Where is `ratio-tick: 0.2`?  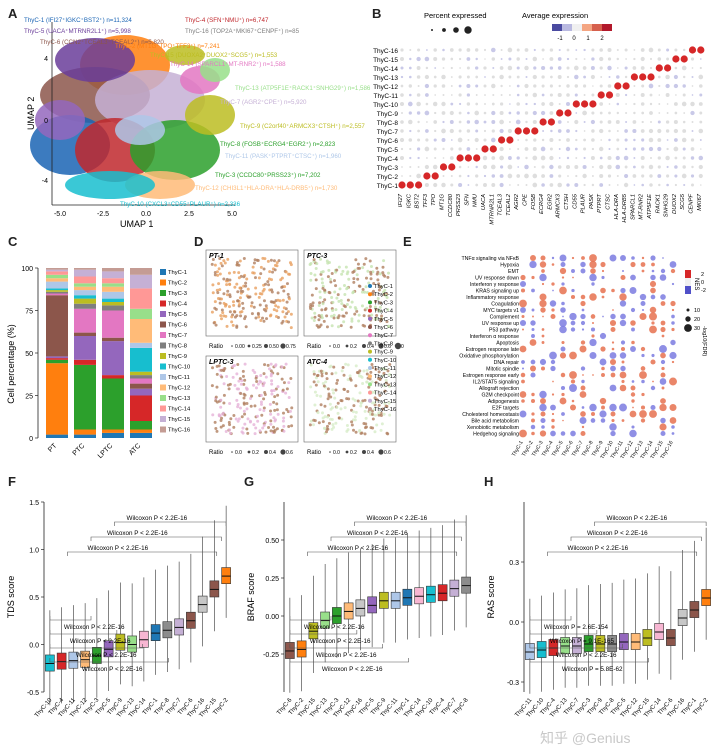
ratio-tick: 0.2 is located at coordinates (353, 453).